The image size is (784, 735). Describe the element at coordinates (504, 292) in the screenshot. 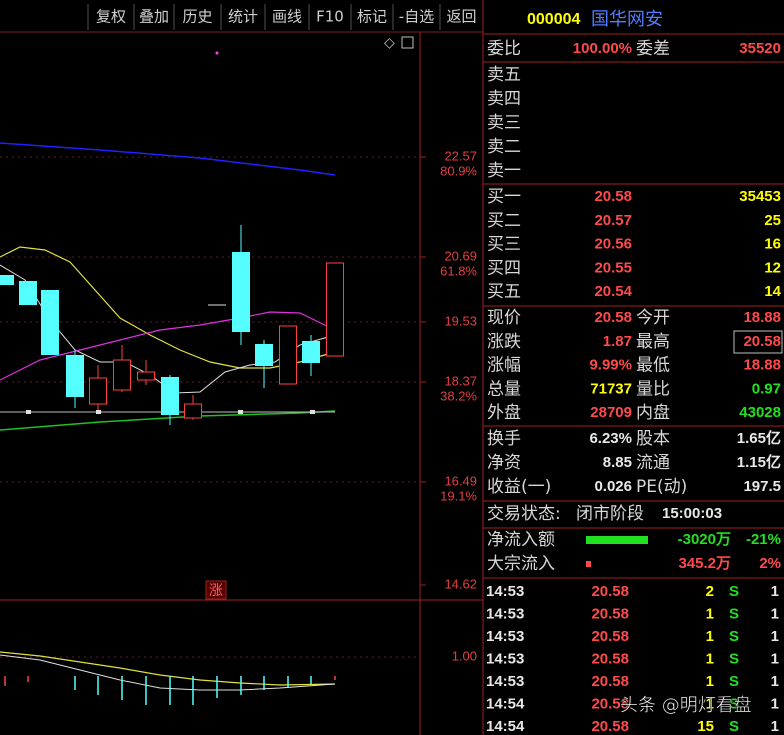

I see `label: 买五` at that location.